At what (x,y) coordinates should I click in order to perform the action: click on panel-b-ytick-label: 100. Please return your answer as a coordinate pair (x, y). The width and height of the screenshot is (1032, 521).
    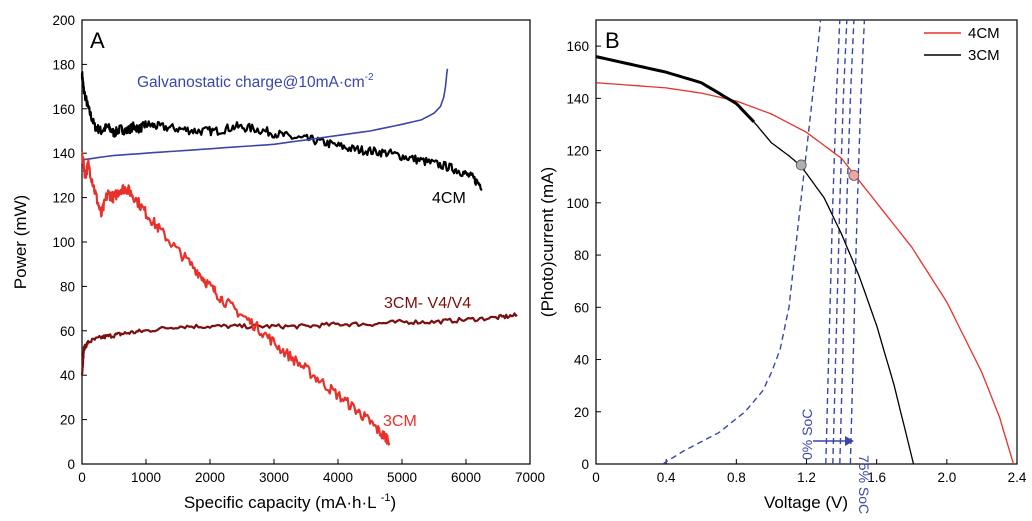
    Looking at the image, I should click on (577, 203).